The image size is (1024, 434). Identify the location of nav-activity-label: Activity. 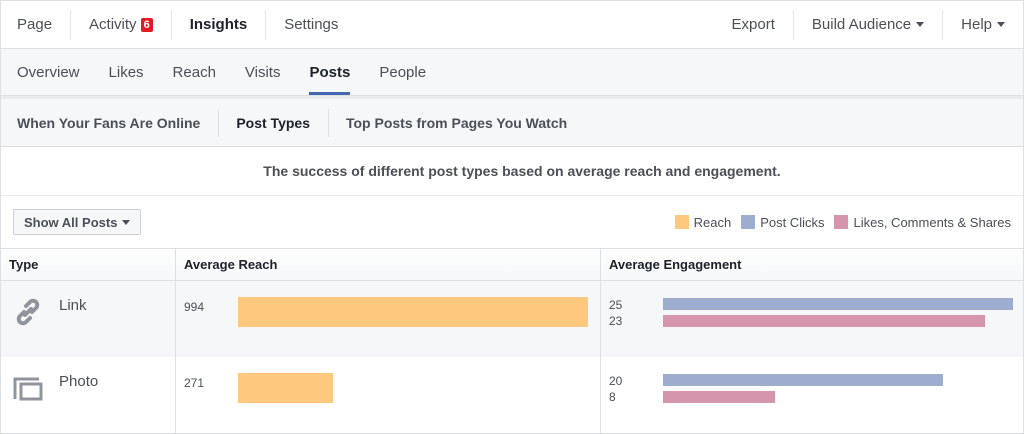
(113, 24).